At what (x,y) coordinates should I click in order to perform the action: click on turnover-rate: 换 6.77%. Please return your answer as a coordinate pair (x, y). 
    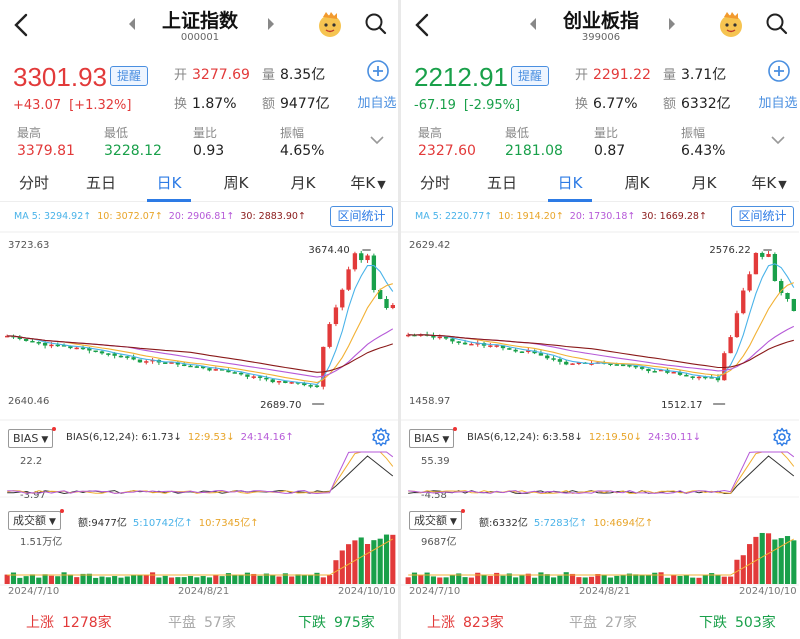
    Looking at the image, I should click on (606, 104).